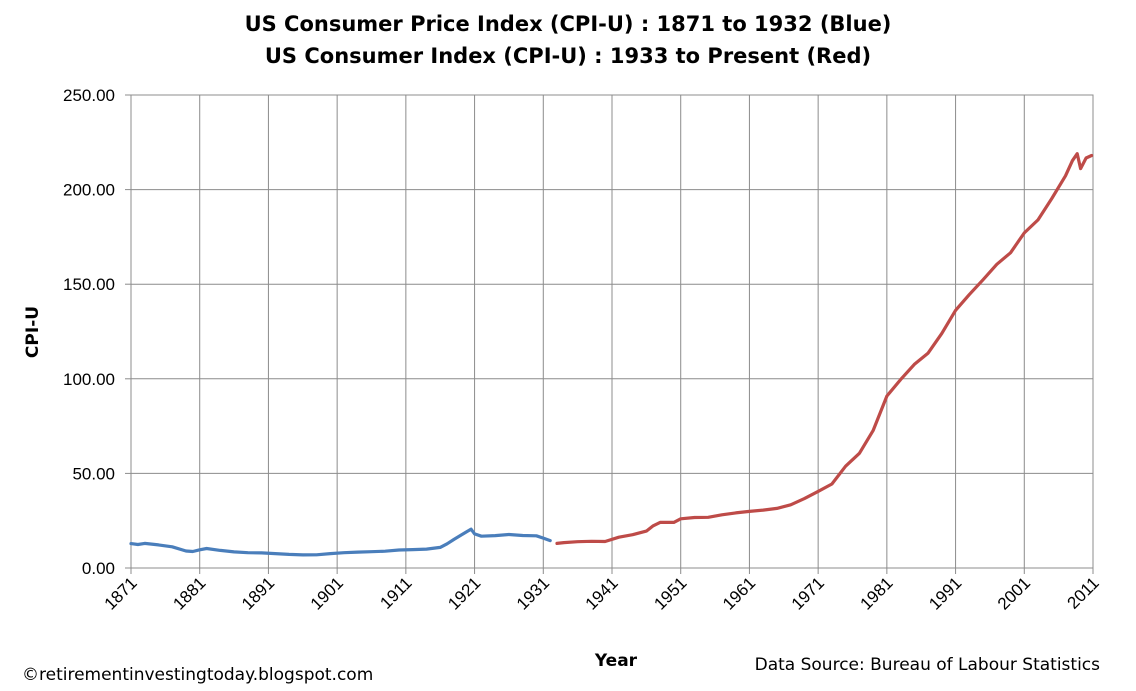 The width and height of the screenshot is (1136, 691). Describe the element at coordinates (198, 675) in the screenshot. I see `footer-copyright: ©retirementinvestingtoday.blogspot.com` at that location.